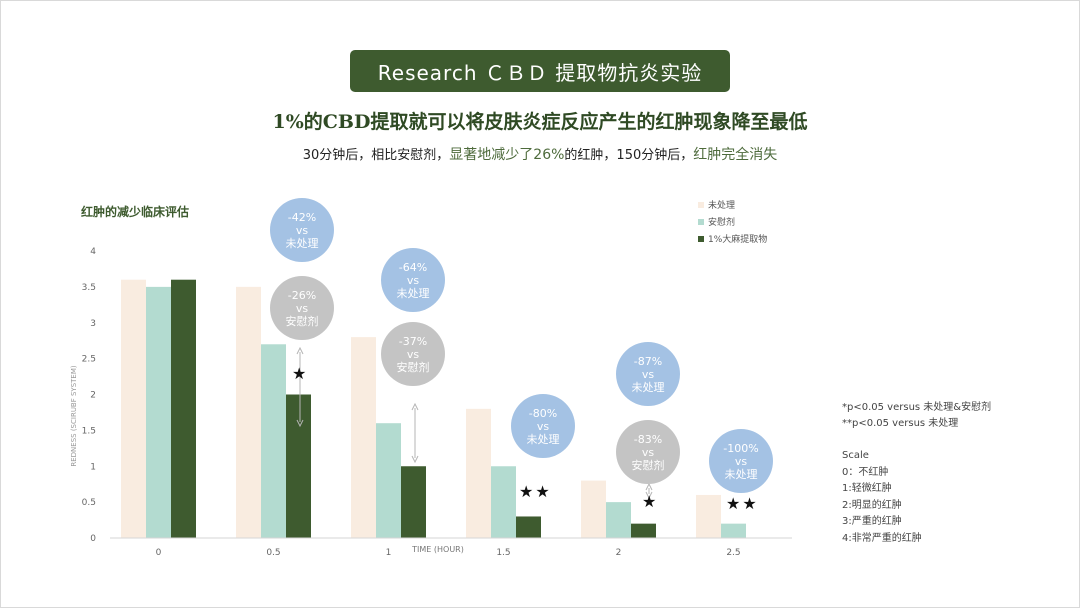 This screenshot has width=1080, height=608. What do you see at coordinates (93, 396) in the screenshot?
I see `y-tick-label: 2` at bounding box center [93, 396].